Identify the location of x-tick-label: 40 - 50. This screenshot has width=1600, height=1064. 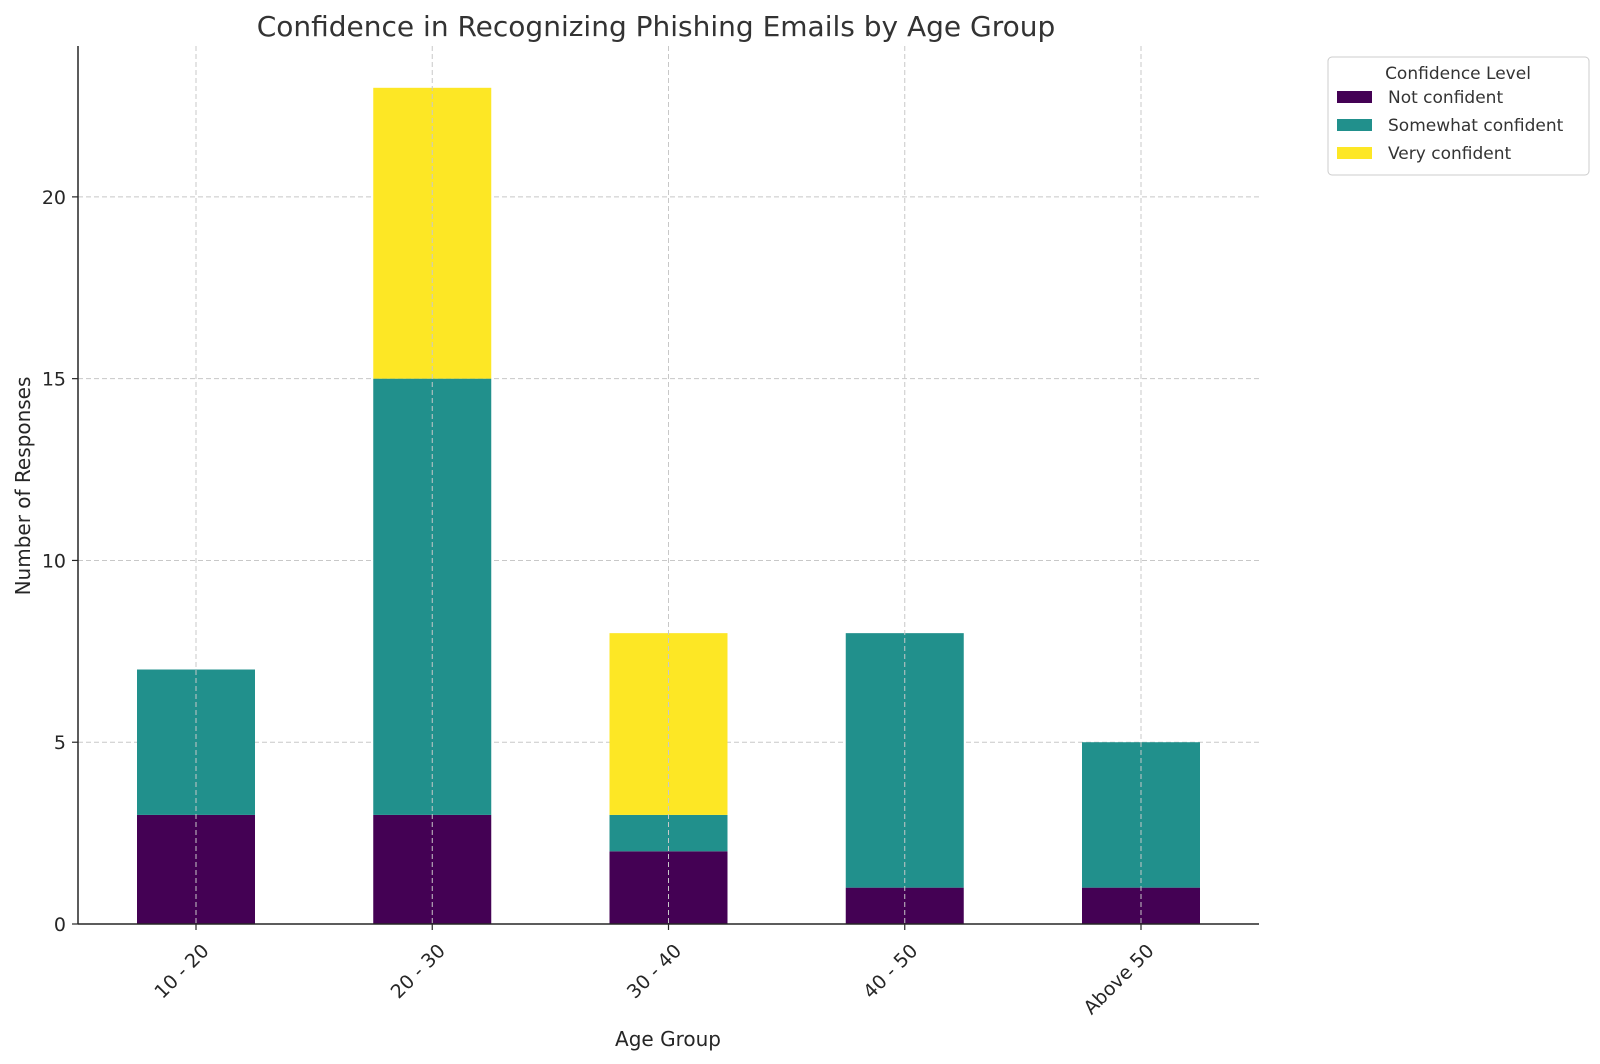
(890, 971).